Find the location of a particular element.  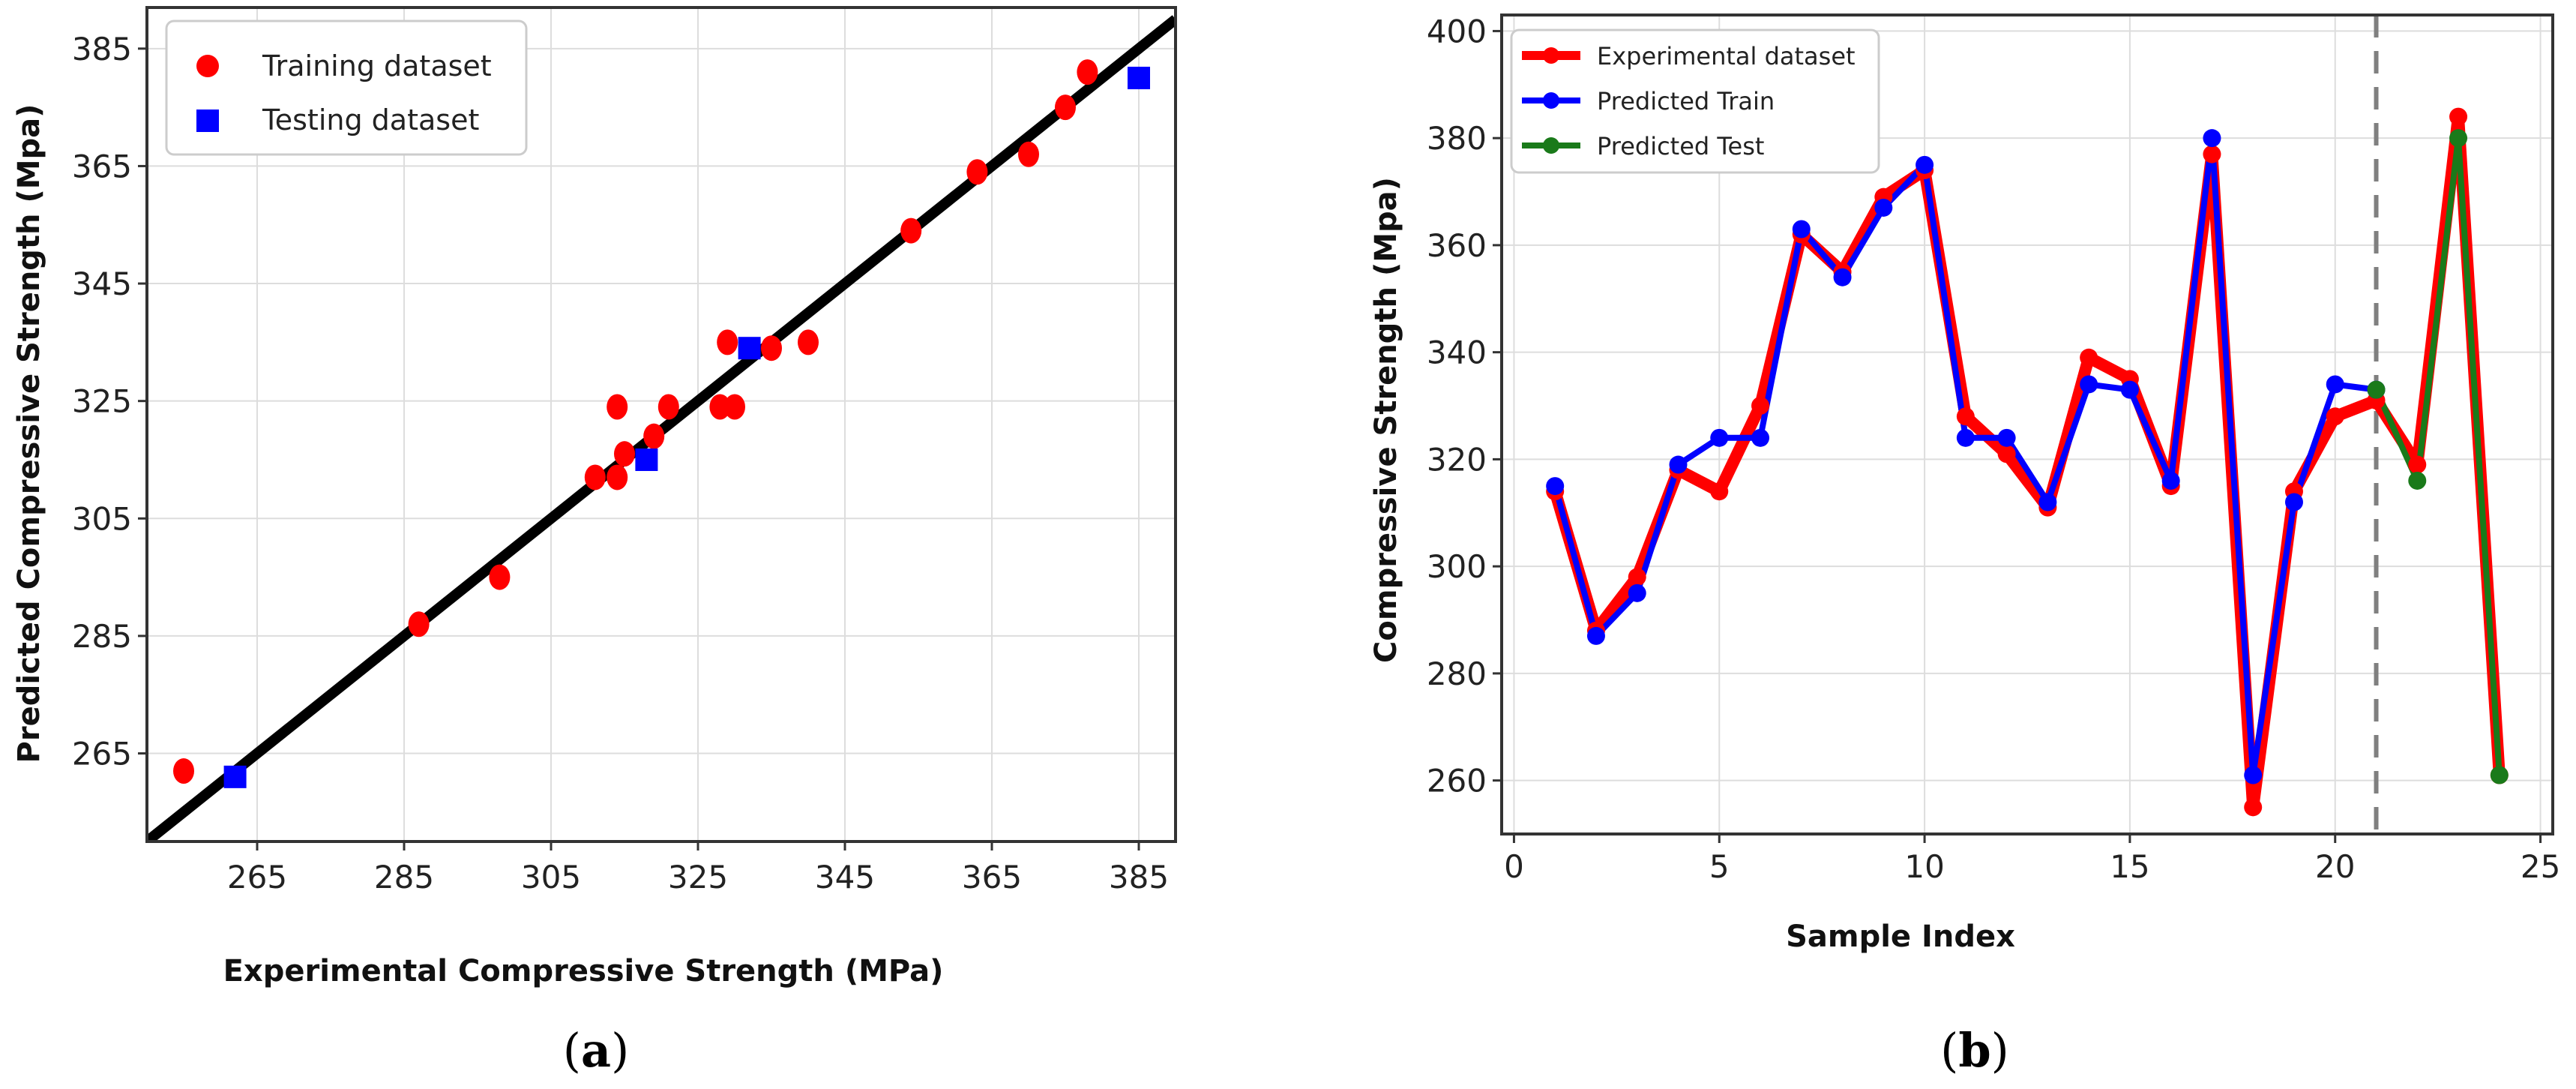

panel-a-y-tick-label: 285 is located at coordinates (102, 636).